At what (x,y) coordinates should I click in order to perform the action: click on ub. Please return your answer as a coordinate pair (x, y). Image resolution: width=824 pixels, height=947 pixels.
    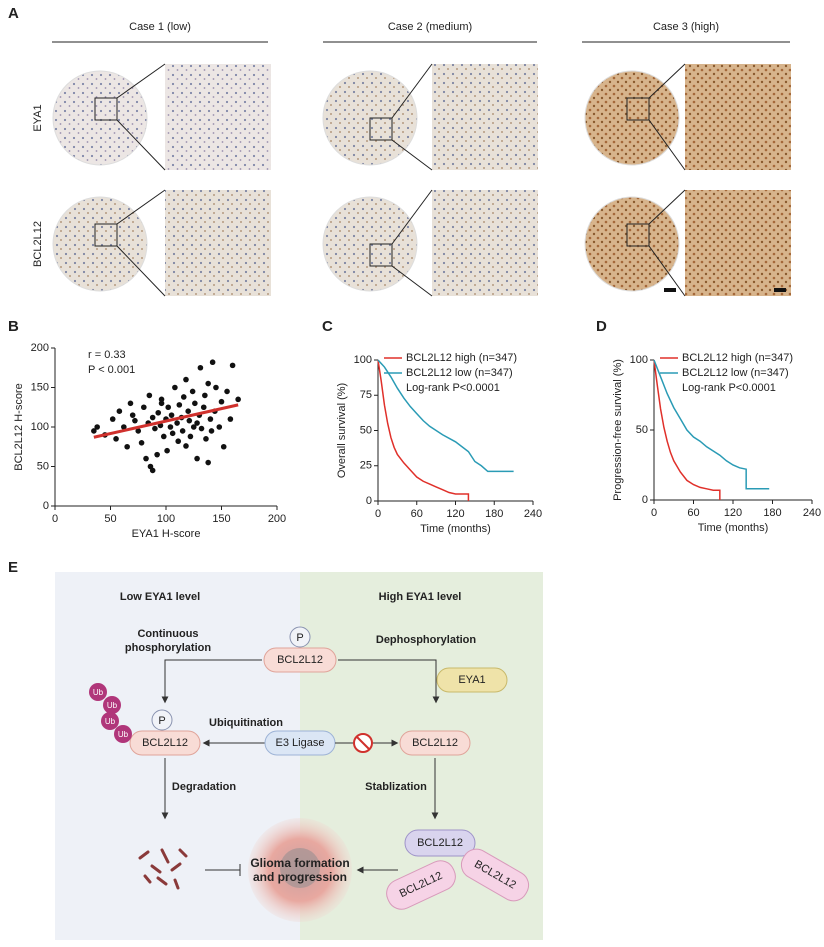
    Looking at the image, I should click on (112, 705).